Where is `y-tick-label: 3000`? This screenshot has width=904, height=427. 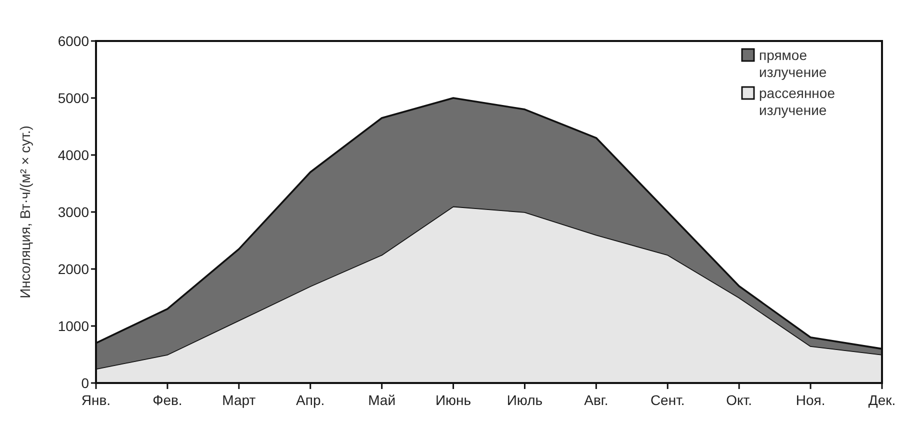 y-tick-label: 3000 is located at coordinates (74, 212).